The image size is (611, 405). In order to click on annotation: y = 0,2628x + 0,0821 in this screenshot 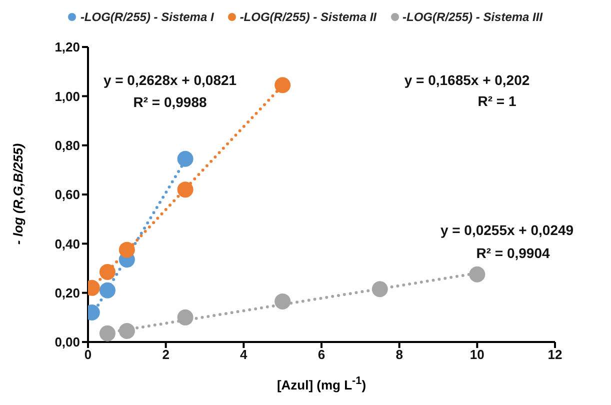, I will do `click(170, 80)`.